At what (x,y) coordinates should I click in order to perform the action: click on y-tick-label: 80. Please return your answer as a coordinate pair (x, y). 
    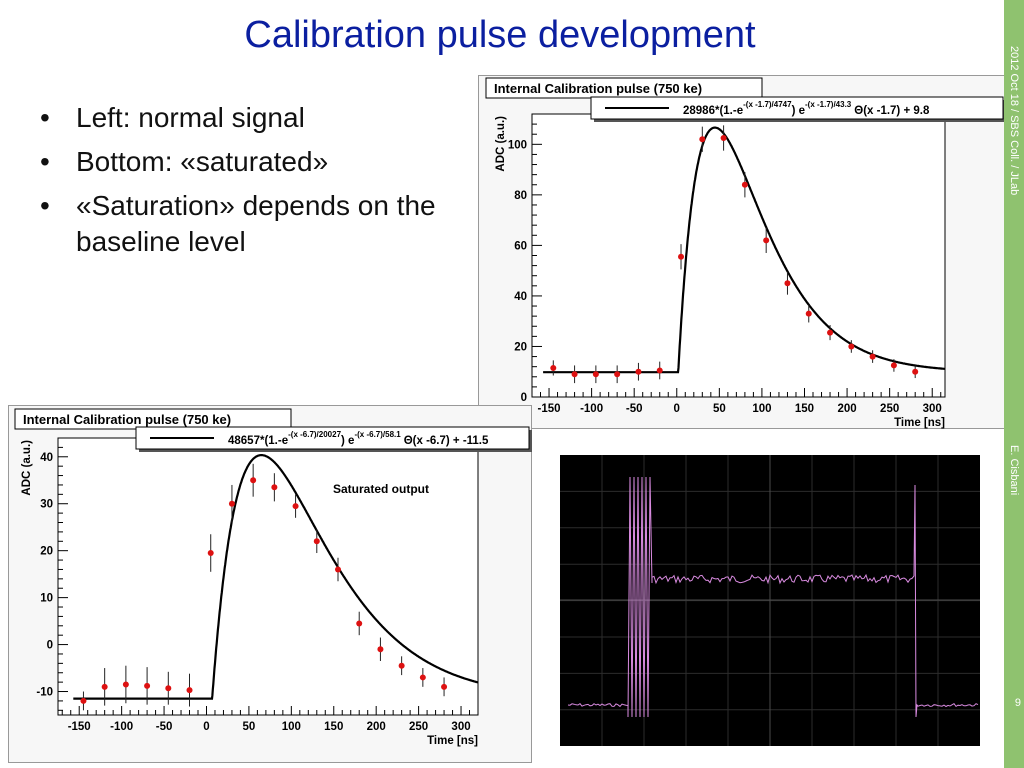
    Looking at the image, I should click on (520, 196).